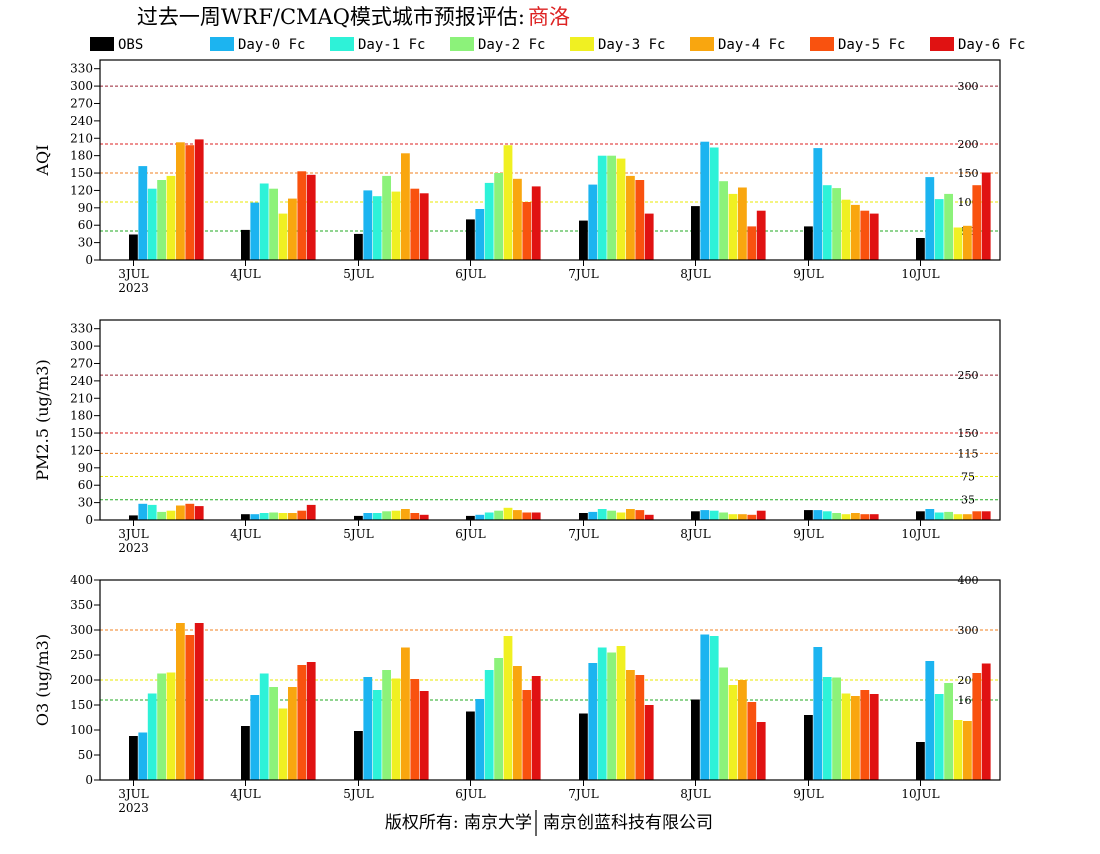 The image size is (1100, 854). Describe the element at coordinates (968, 500) in the screenshot. I see `threshold-label: 35` at that location.